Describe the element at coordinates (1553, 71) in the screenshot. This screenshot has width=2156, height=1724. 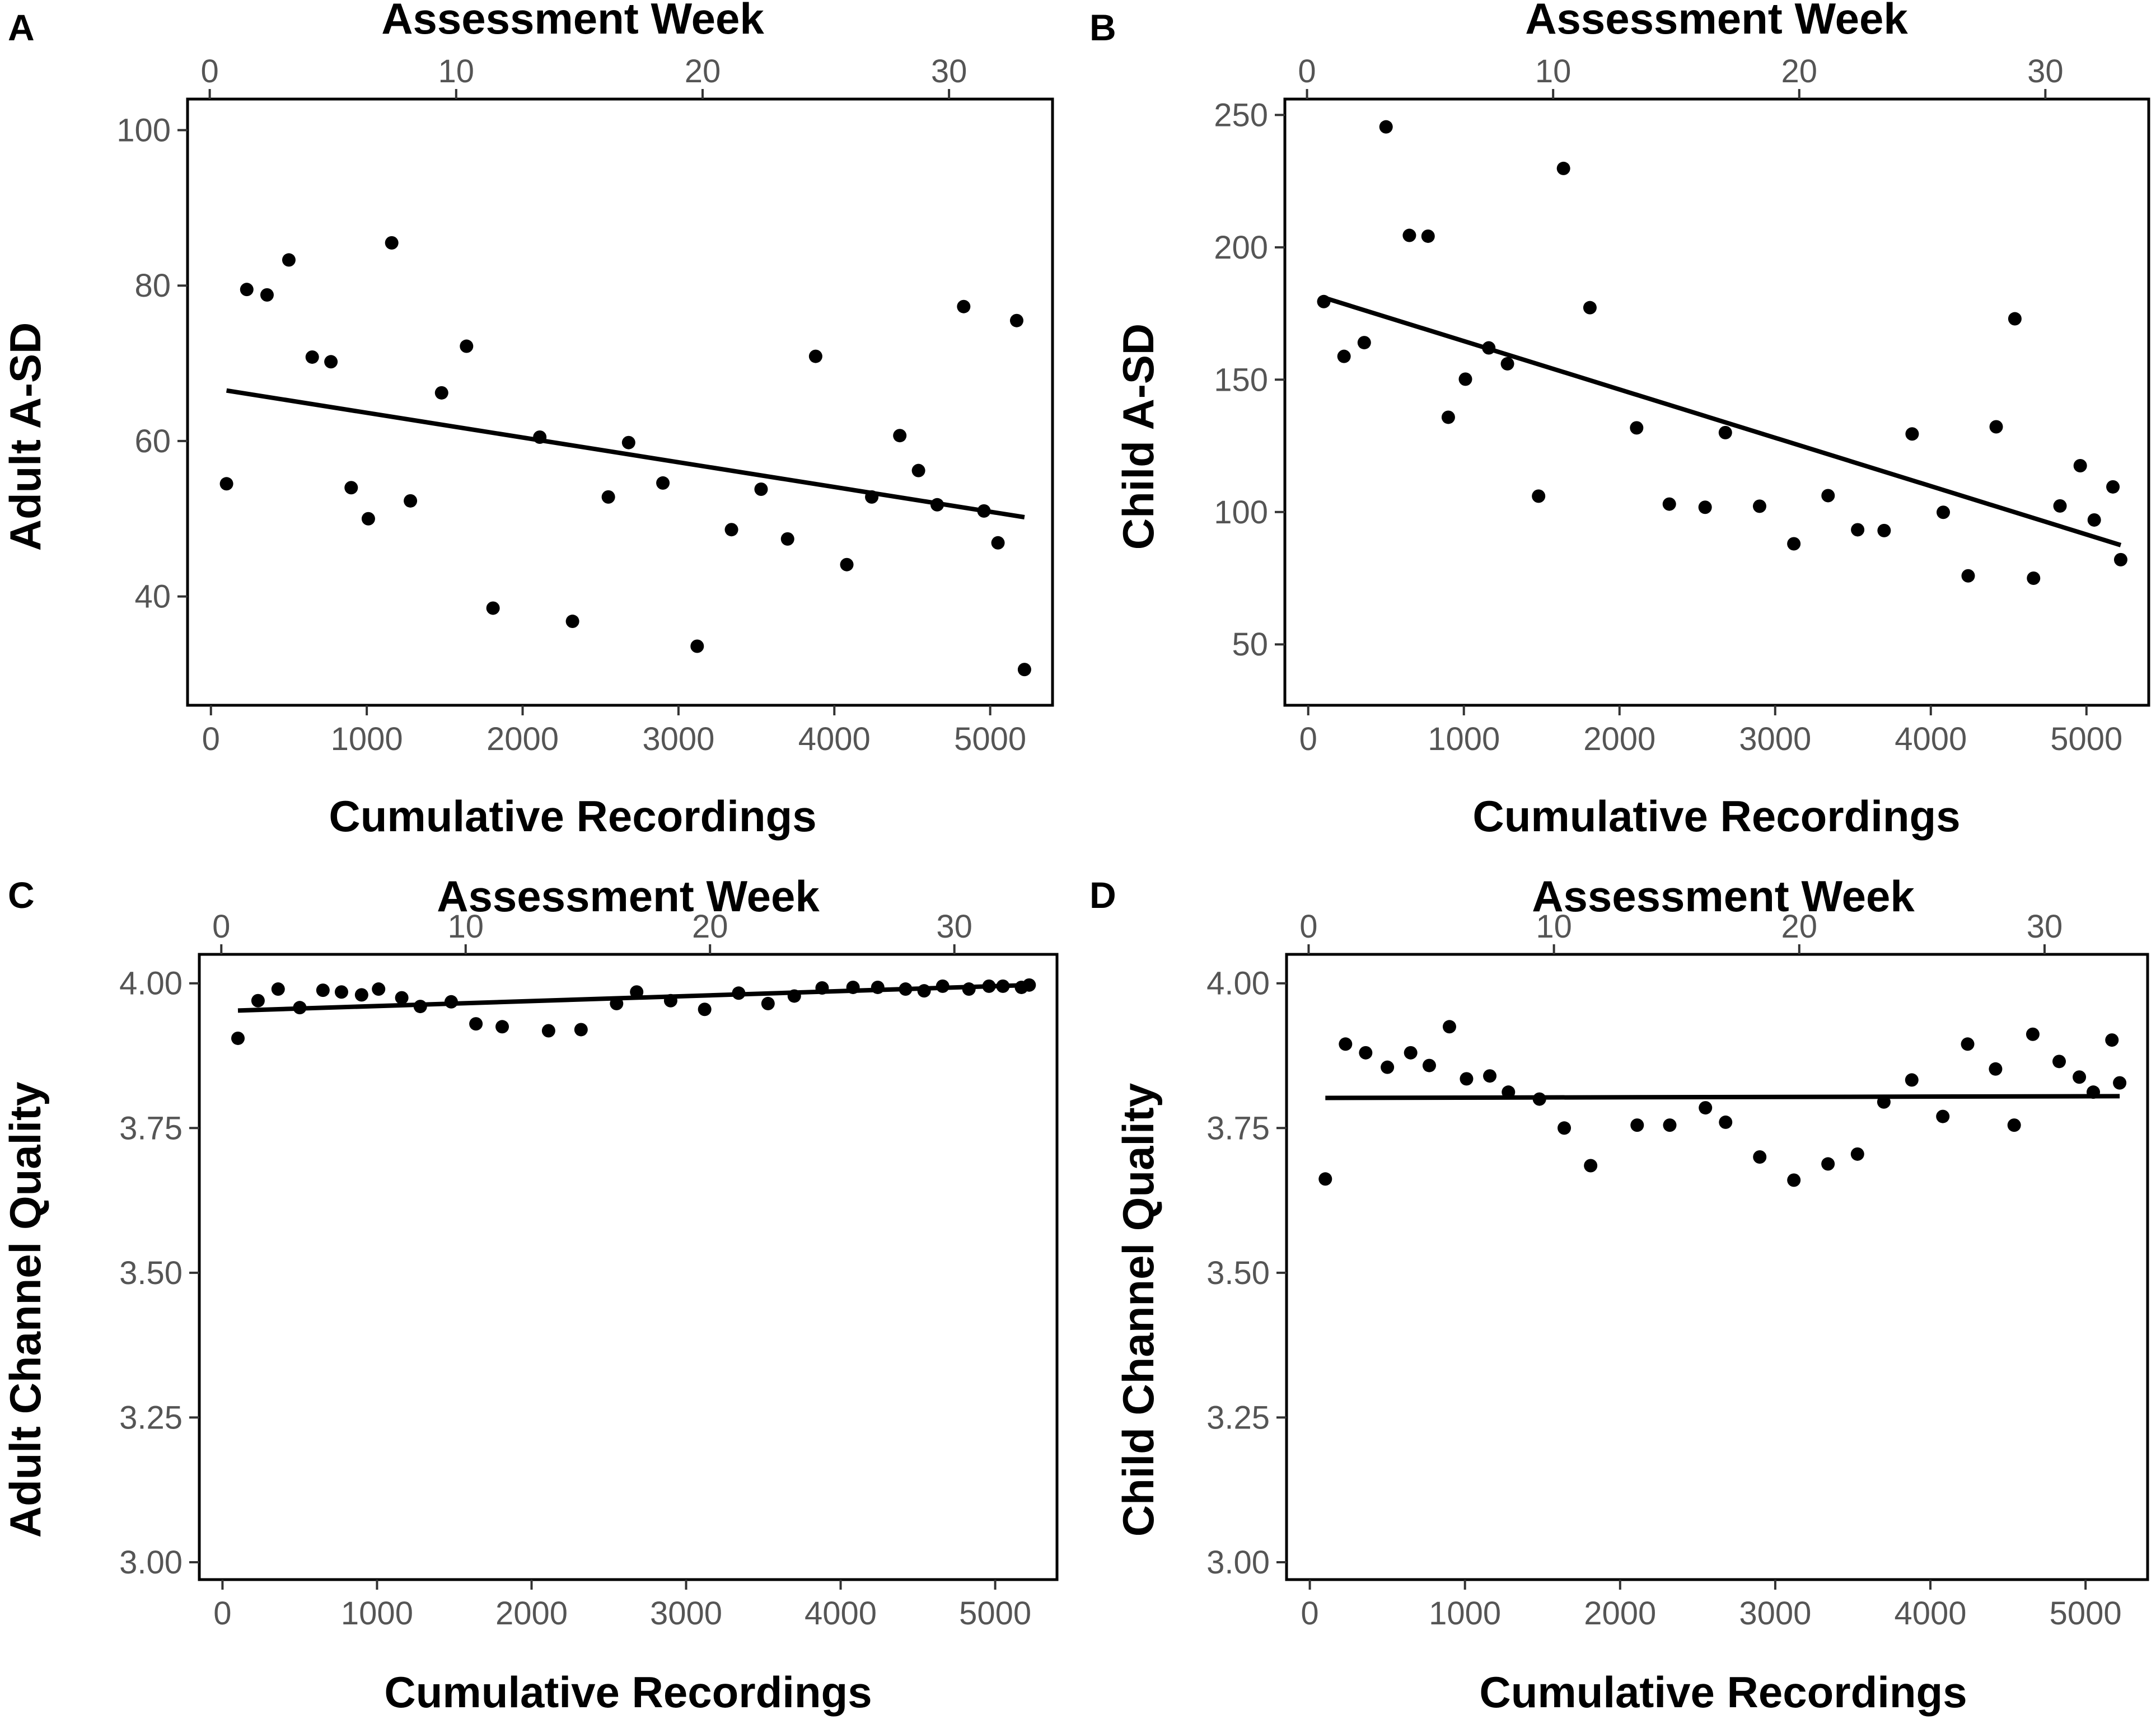
I see `x2-tick-label: 10` at that location.